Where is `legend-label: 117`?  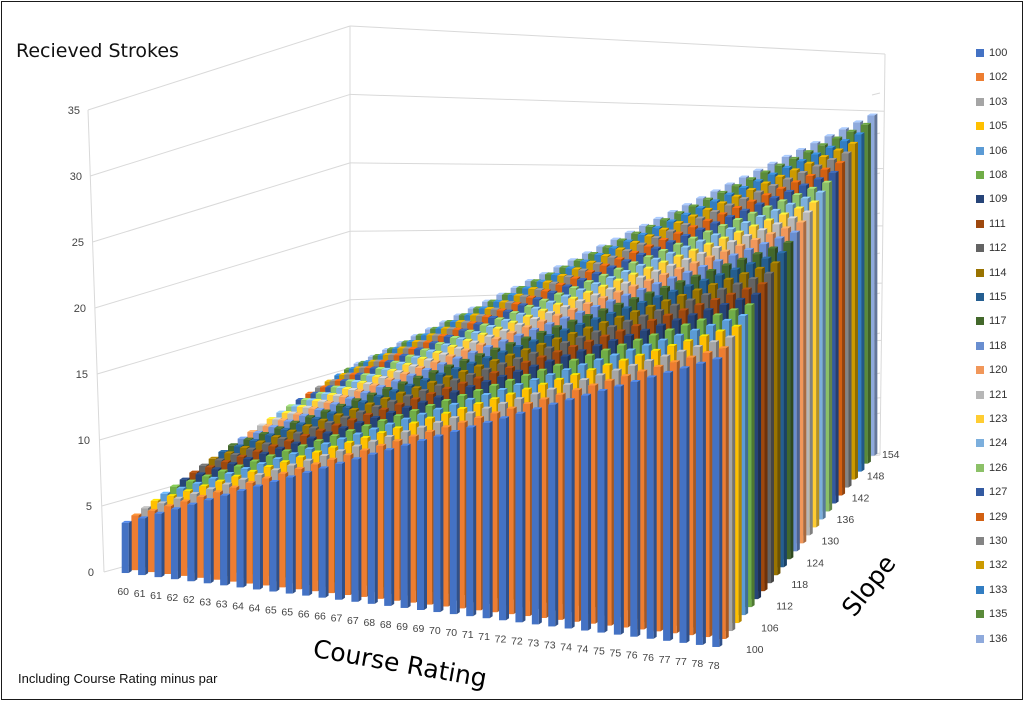 legend-label: 117 is located at coordinates (998, 321).